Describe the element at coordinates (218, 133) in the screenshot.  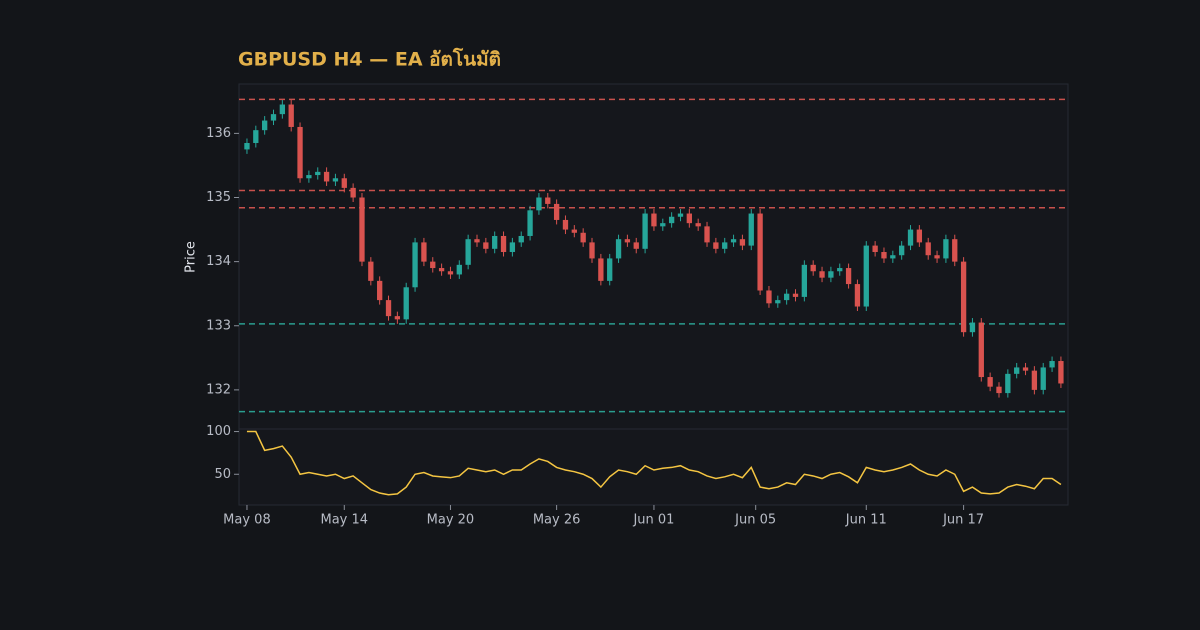
I see `y-tick-label: 136` at that location.